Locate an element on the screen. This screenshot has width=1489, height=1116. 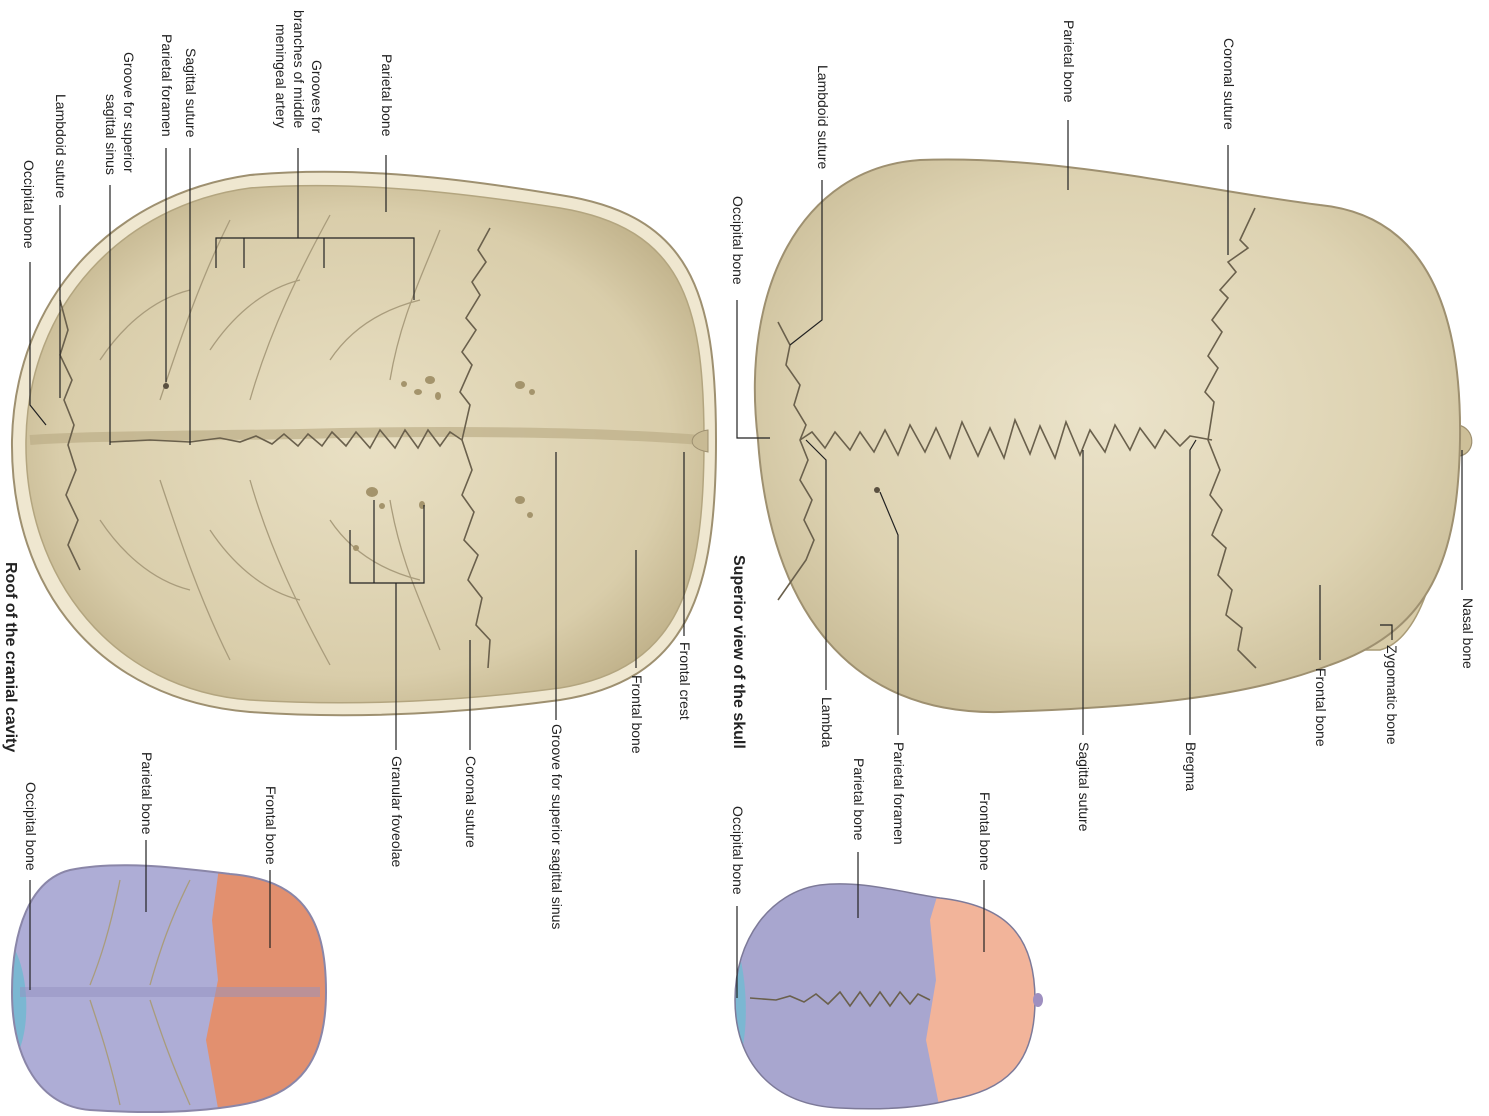
label-frontal-crest: Frontal crest is located at coordinates (685, 681).